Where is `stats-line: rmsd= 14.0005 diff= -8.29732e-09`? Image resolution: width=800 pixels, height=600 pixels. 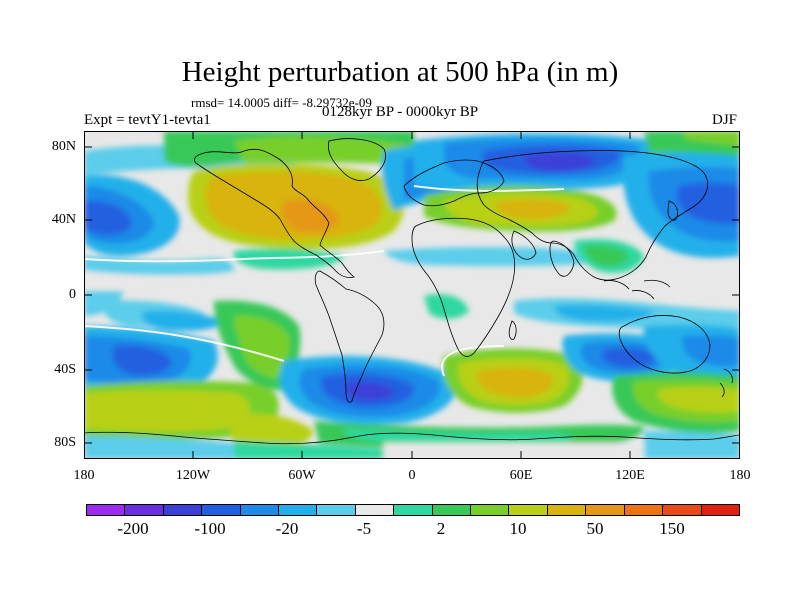
stats-line: rmsd= 14.0005 diff= -8.29732e-09 is located at coordinates (281, 102).